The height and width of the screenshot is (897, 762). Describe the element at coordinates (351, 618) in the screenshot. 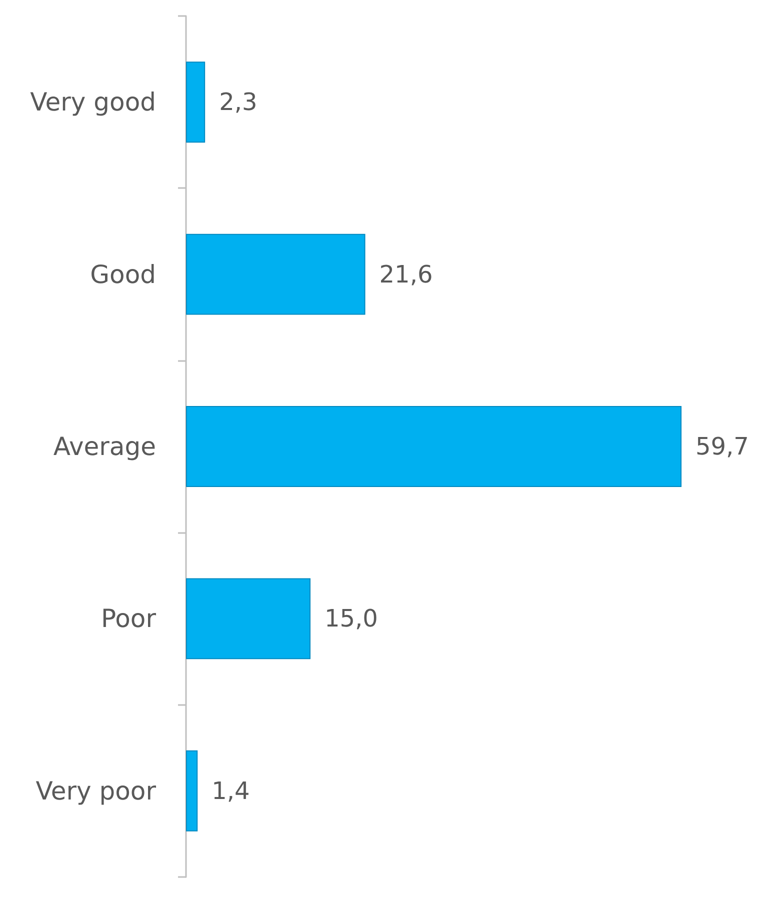

I see `data-label: 15,0` at that location.